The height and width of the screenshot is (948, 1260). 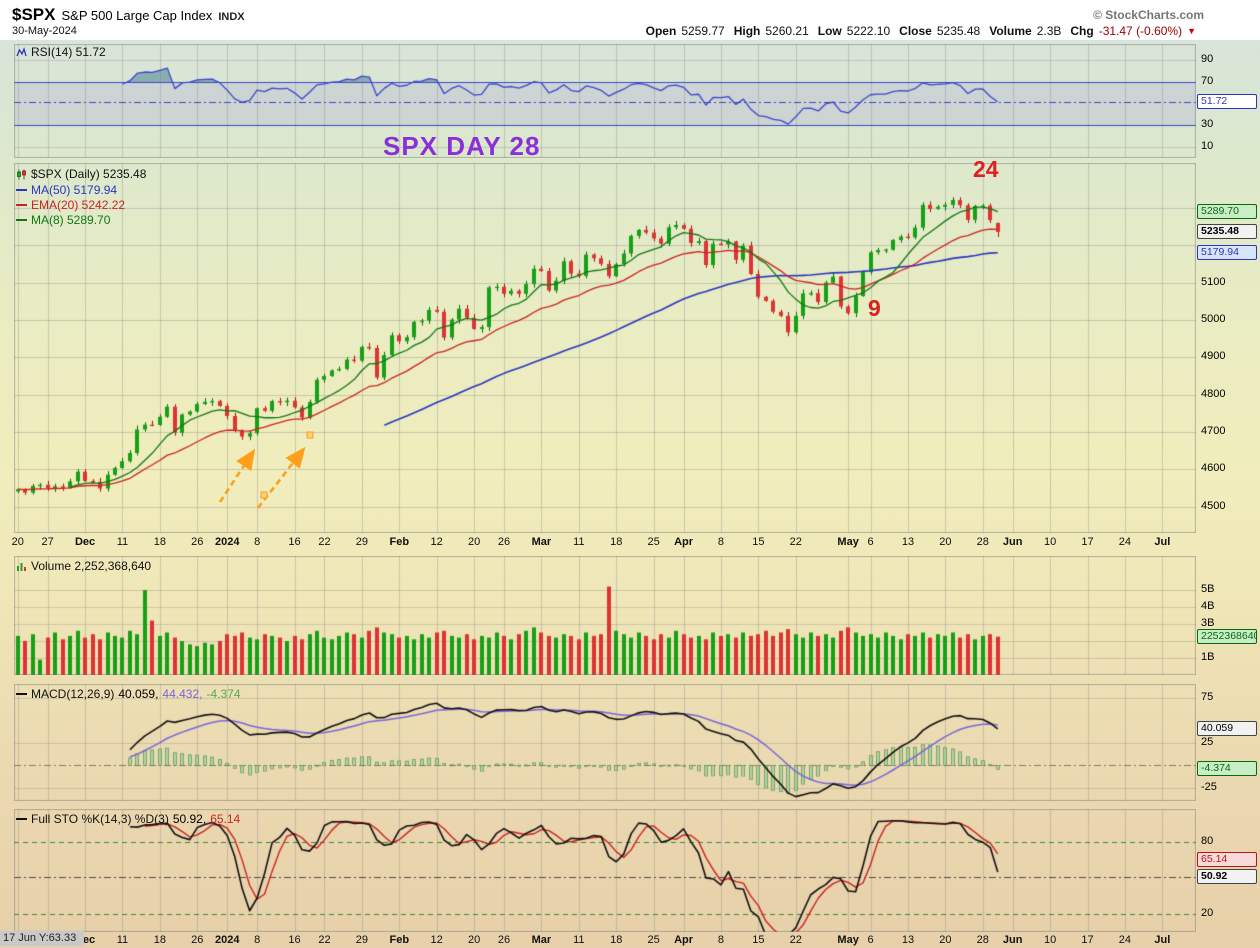 What do you see at coordinates (1213, 505) in the screenshot?
I see `y-axis-tick: 4500` at bounding box center [1213, 505].